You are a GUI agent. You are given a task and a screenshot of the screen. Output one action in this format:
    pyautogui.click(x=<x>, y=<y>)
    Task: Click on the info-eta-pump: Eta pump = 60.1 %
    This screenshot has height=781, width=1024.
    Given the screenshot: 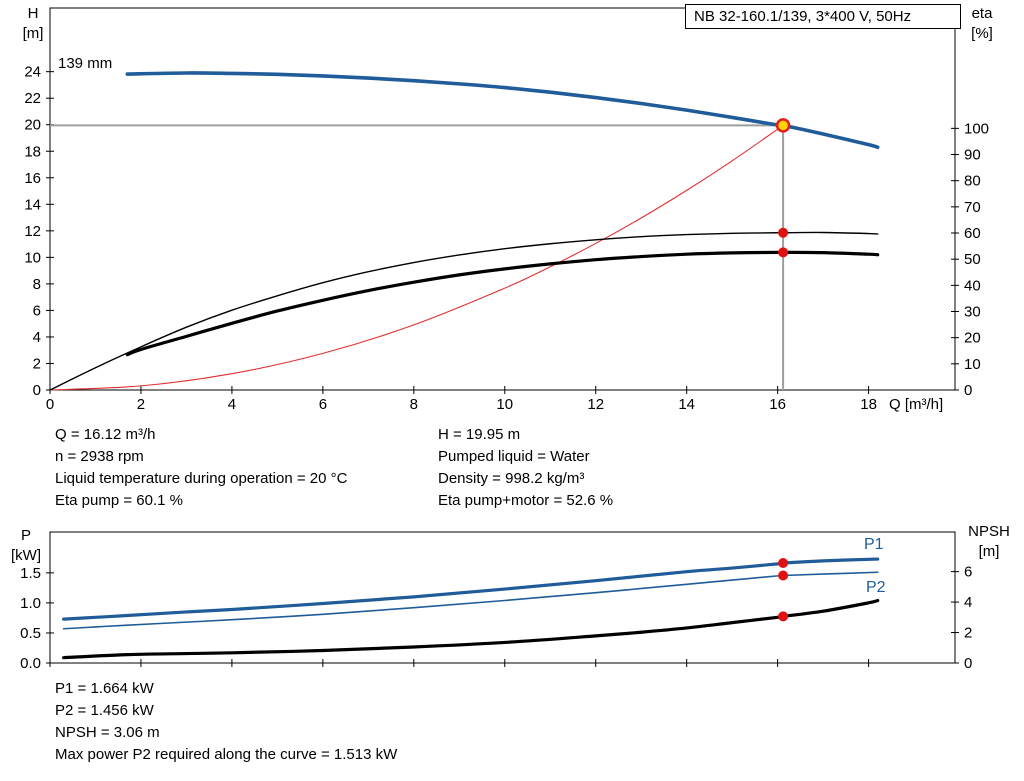 What is the action you would take?
    pyautogui.click(x=119, y=500)
    